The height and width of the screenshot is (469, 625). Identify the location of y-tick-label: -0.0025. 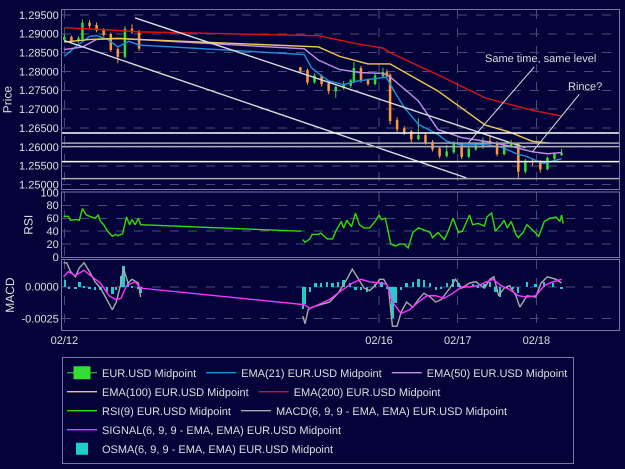
(40, 319).